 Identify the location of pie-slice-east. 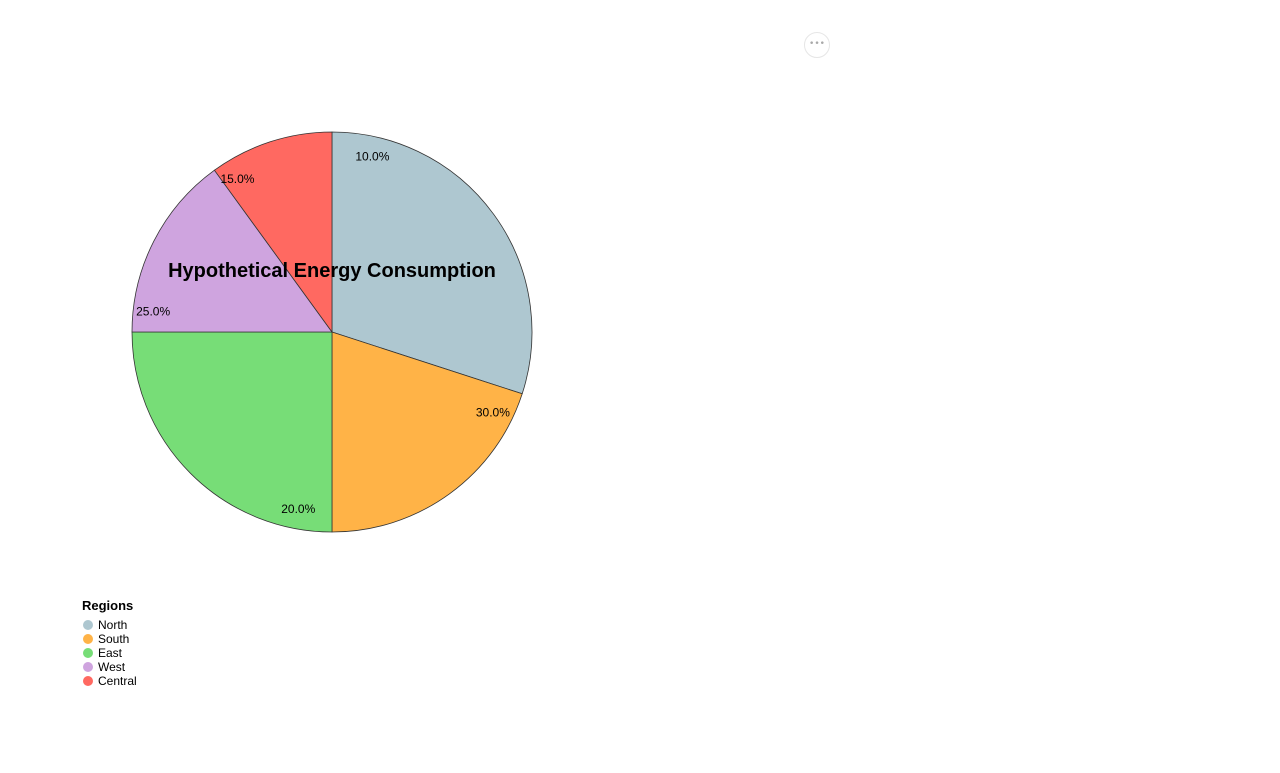
(232, 432).